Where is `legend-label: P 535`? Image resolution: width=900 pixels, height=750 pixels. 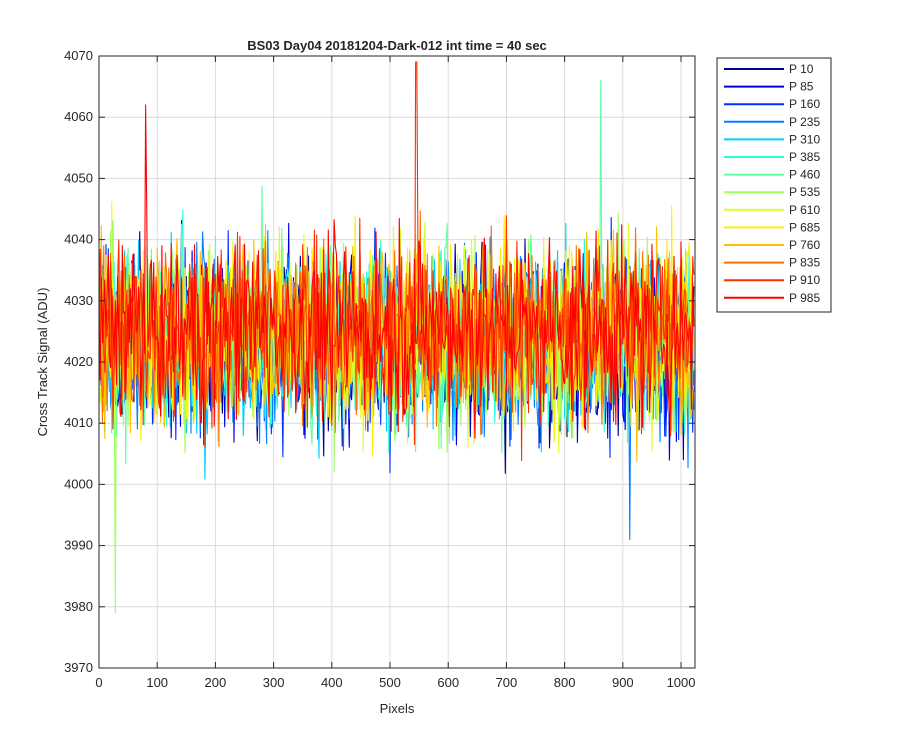
legend-label: P 535 is located at coordinates (804, 192).